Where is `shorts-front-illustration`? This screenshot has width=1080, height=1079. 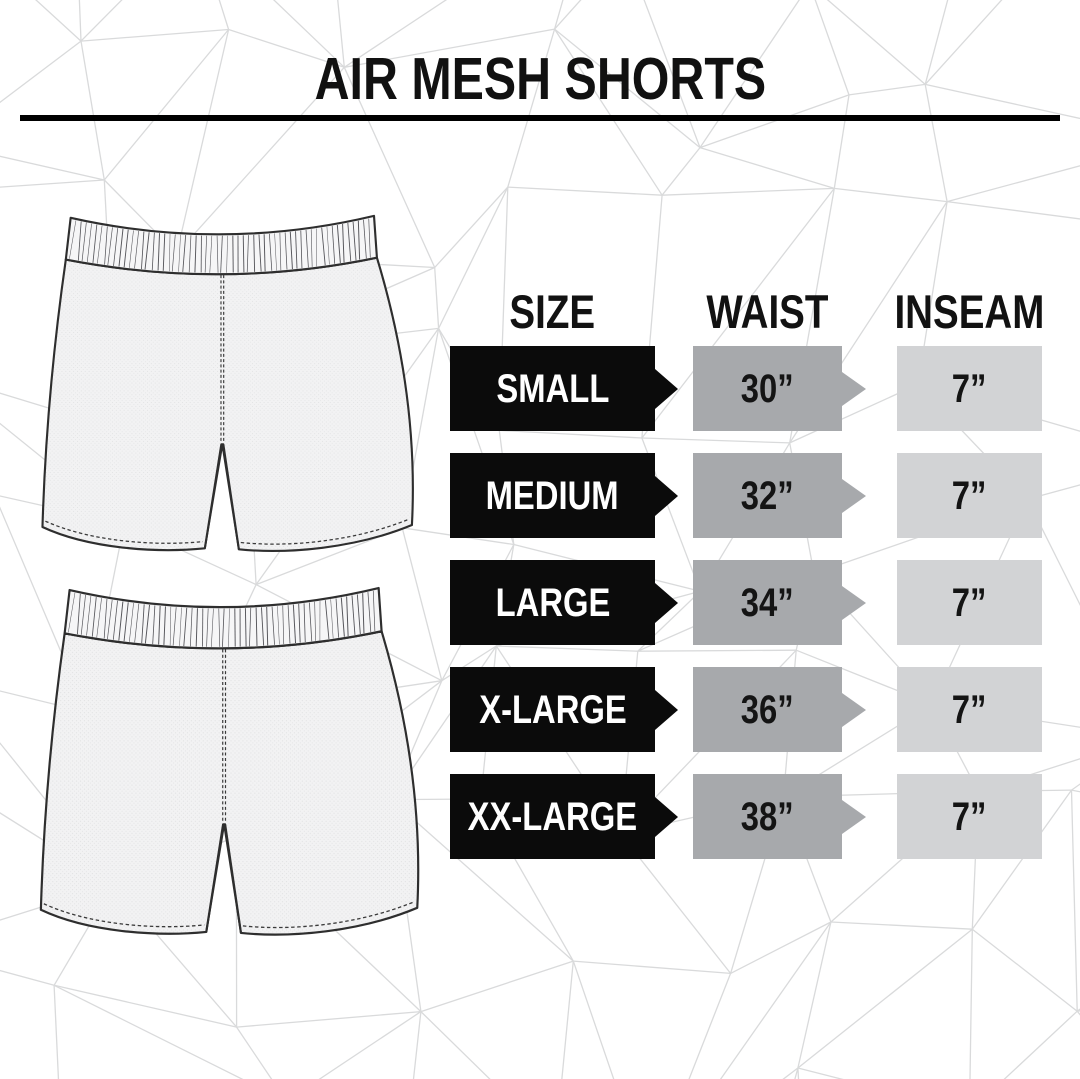
shorts-front-illustration is located at coordinates (234, 386).